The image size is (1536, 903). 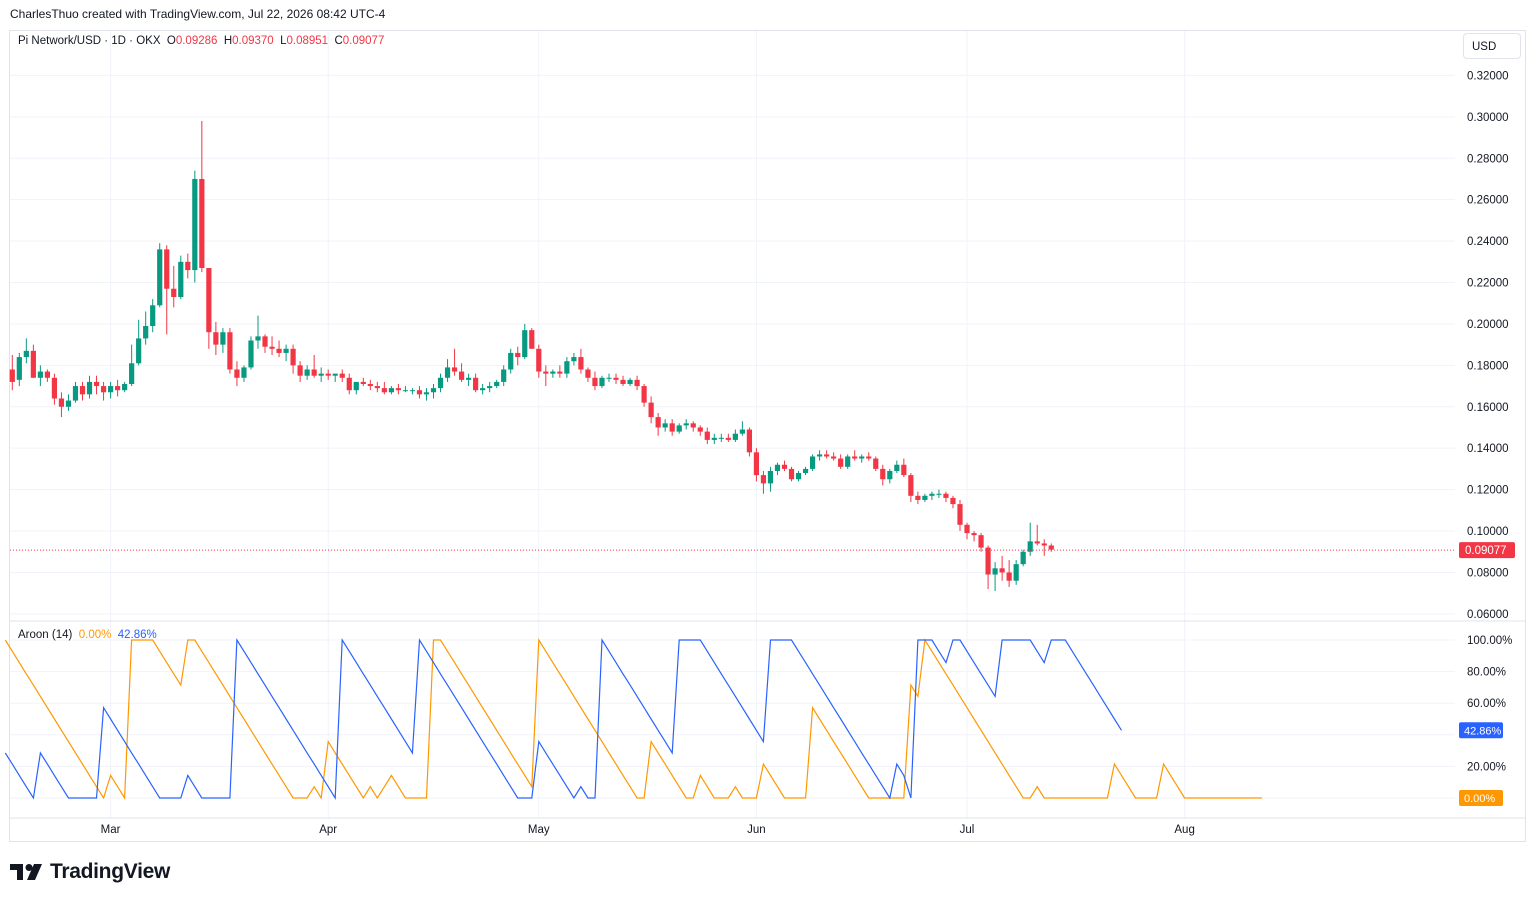 What do you see at coordinates (90, 872) in the screenshot?
I see `tradingview-logo: TradingView` at bounding box center [90, 872].